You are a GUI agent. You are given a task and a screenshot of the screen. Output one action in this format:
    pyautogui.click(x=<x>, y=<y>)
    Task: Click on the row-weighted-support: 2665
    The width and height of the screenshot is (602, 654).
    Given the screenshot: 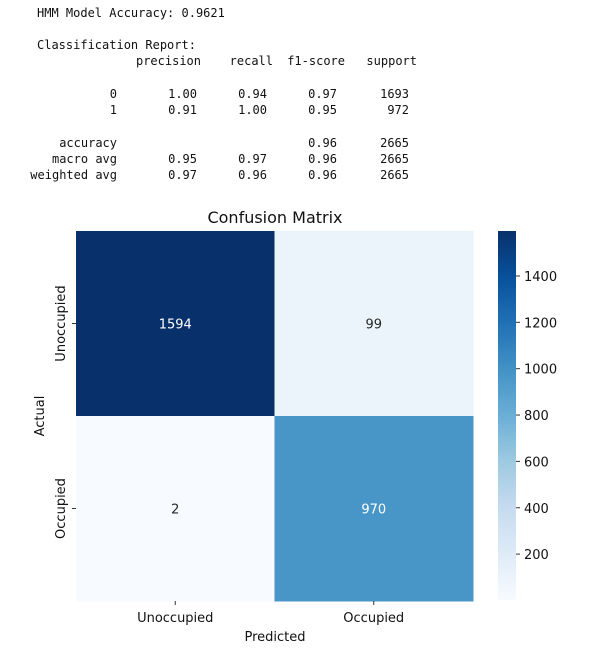 What is the action you would take?
    pyautogui.click(x=394, y=175)
    